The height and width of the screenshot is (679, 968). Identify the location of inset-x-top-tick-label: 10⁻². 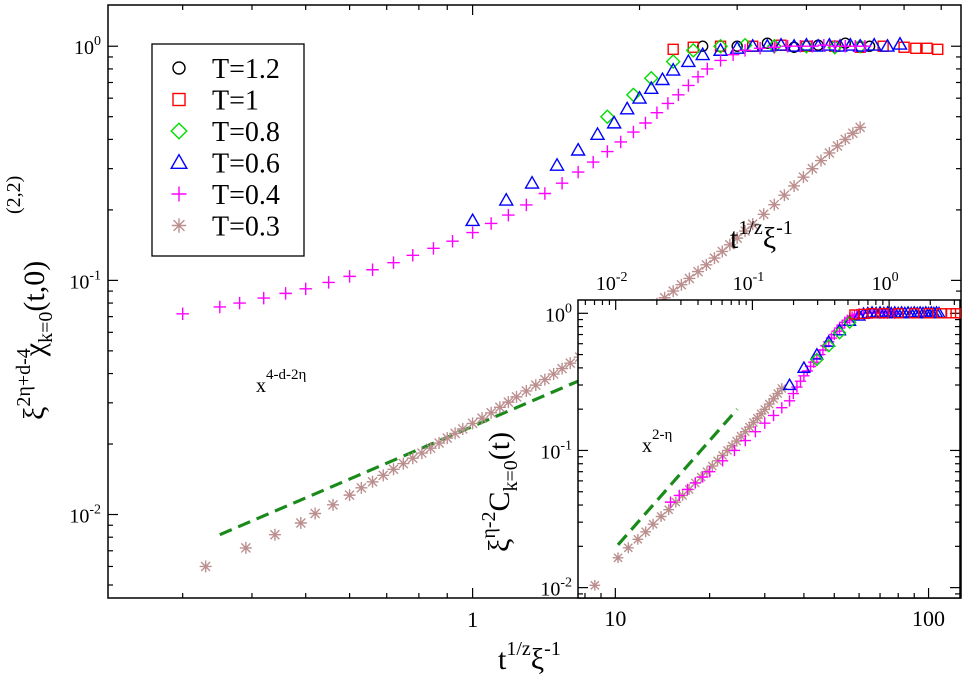
(612, 282).